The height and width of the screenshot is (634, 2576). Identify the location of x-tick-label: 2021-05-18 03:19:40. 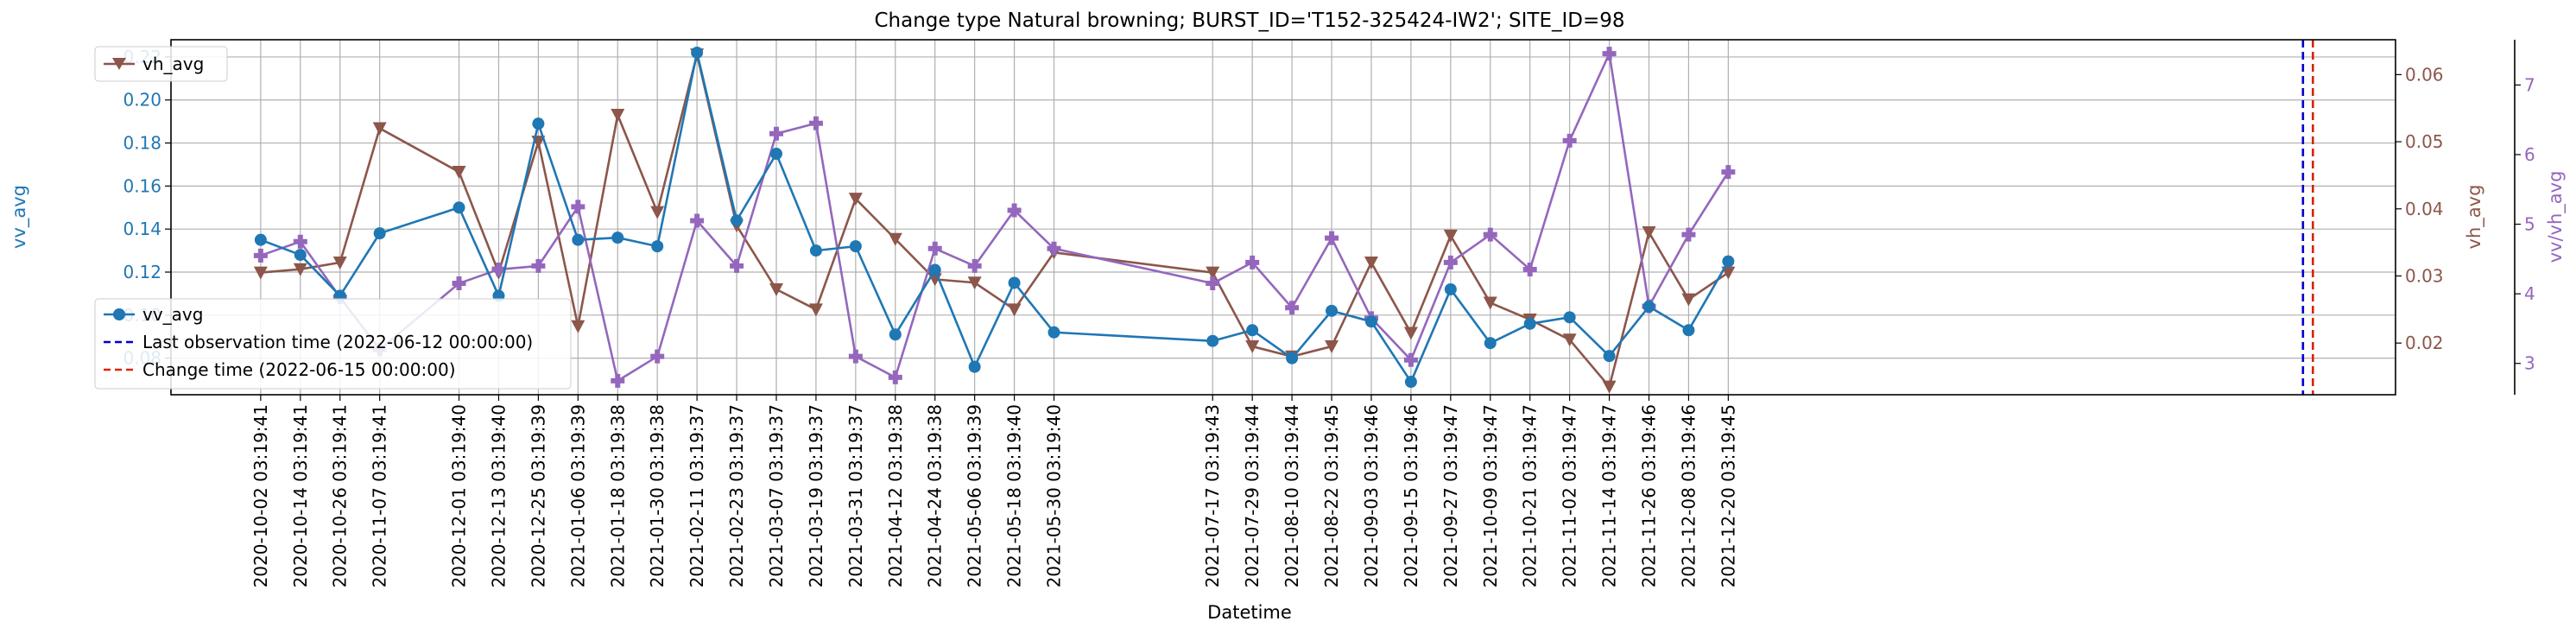
(1015, 495).